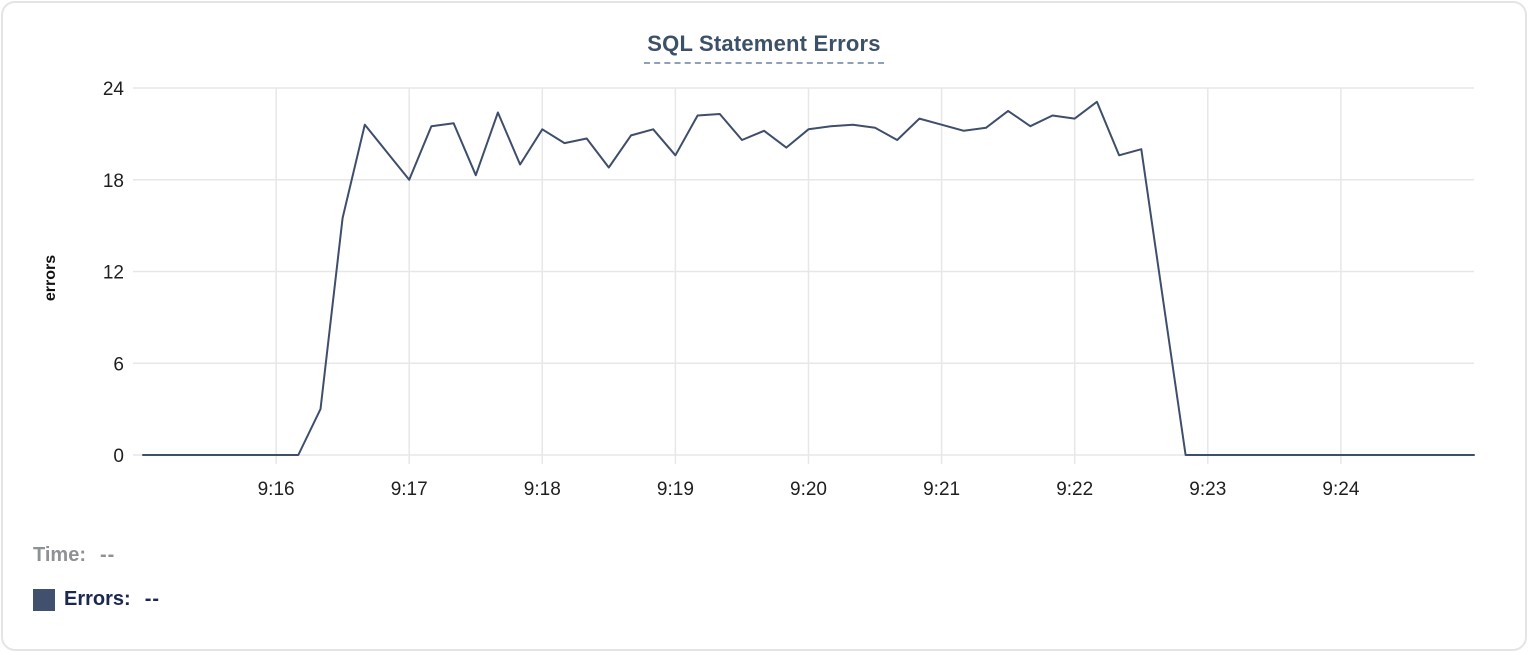 The width and height of the screenshot is (1528, 655). Describe the element at coordinates (152, 599) in the screenshot. I see `legend-errors-value: --` at that location.